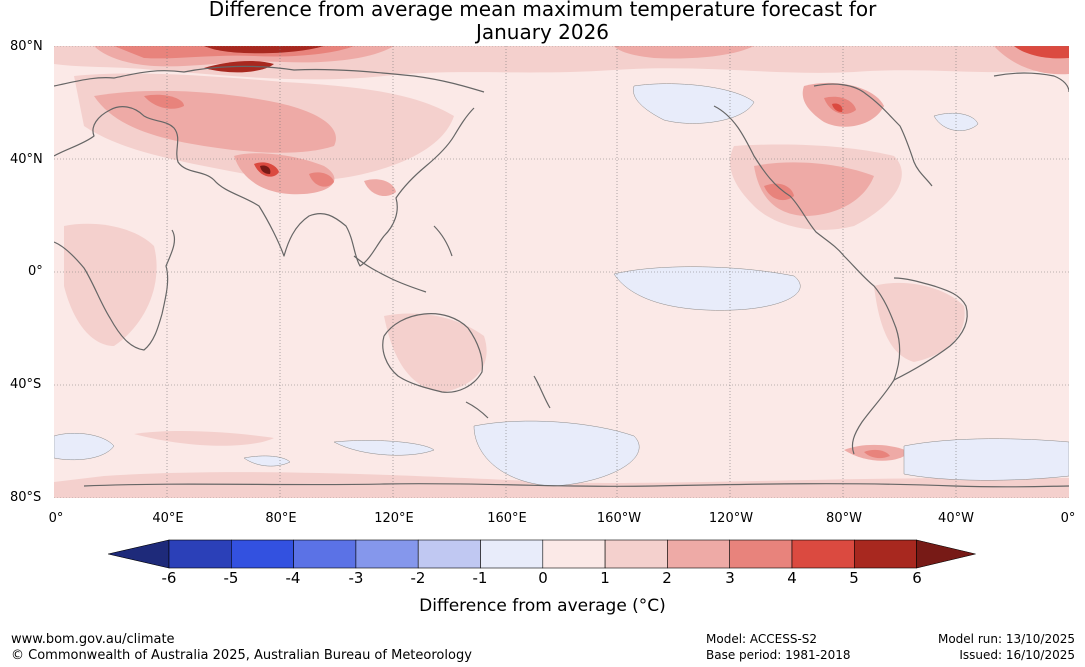  What do you see at coordinates (93, 639) in the screenshot?
I see `footer-website: www.bom.gov.au/climate` at bounding box center [93, 639].